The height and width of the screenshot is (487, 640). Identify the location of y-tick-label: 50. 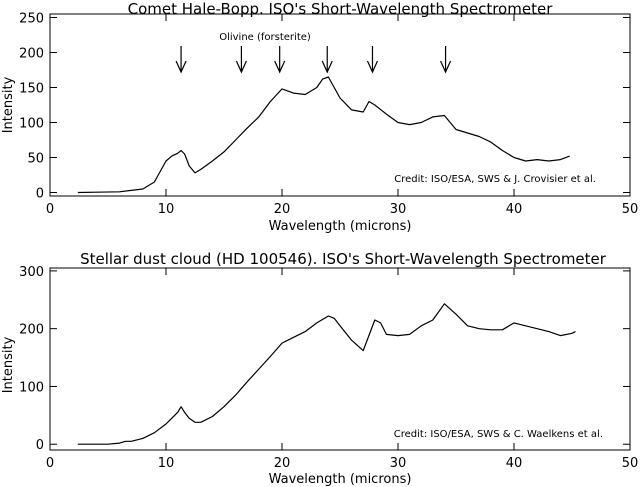
(35, 159).